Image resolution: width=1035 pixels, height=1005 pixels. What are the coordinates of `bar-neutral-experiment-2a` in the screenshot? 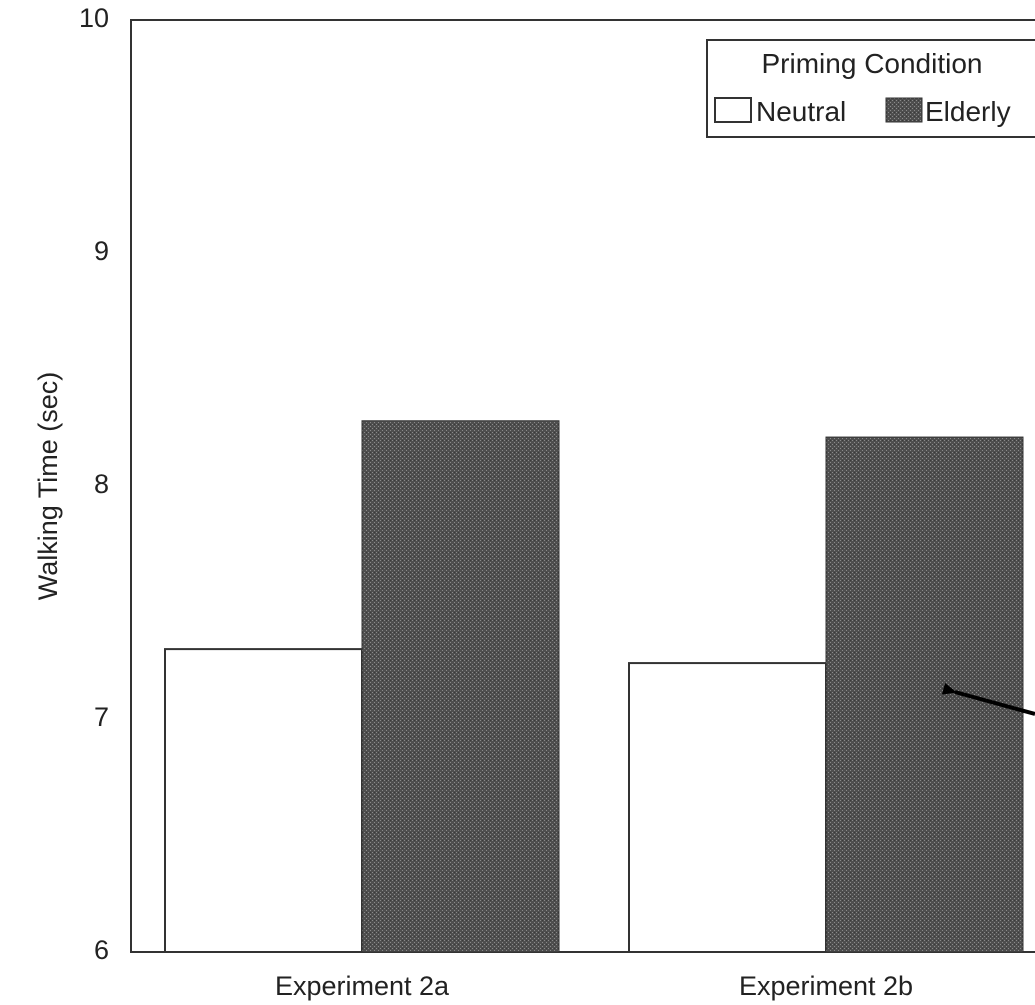 It's located at (263, 800).